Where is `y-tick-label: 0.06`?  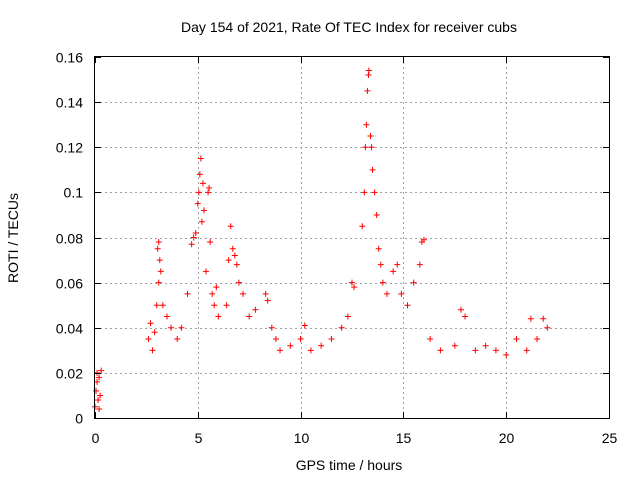
y-tick-label: 0.06 is located at coordinates (69, 284).